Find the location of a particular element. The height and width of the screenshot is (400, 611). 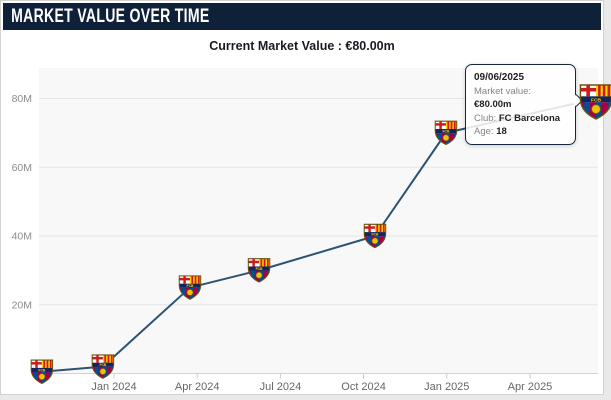

tooltip-row: Age: 18 is located at coordinates (520, 132).